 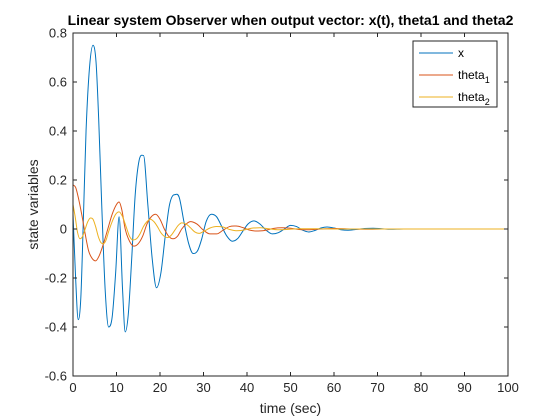 I want to click on x-tick-label: 60, so click(x=334, y=387).